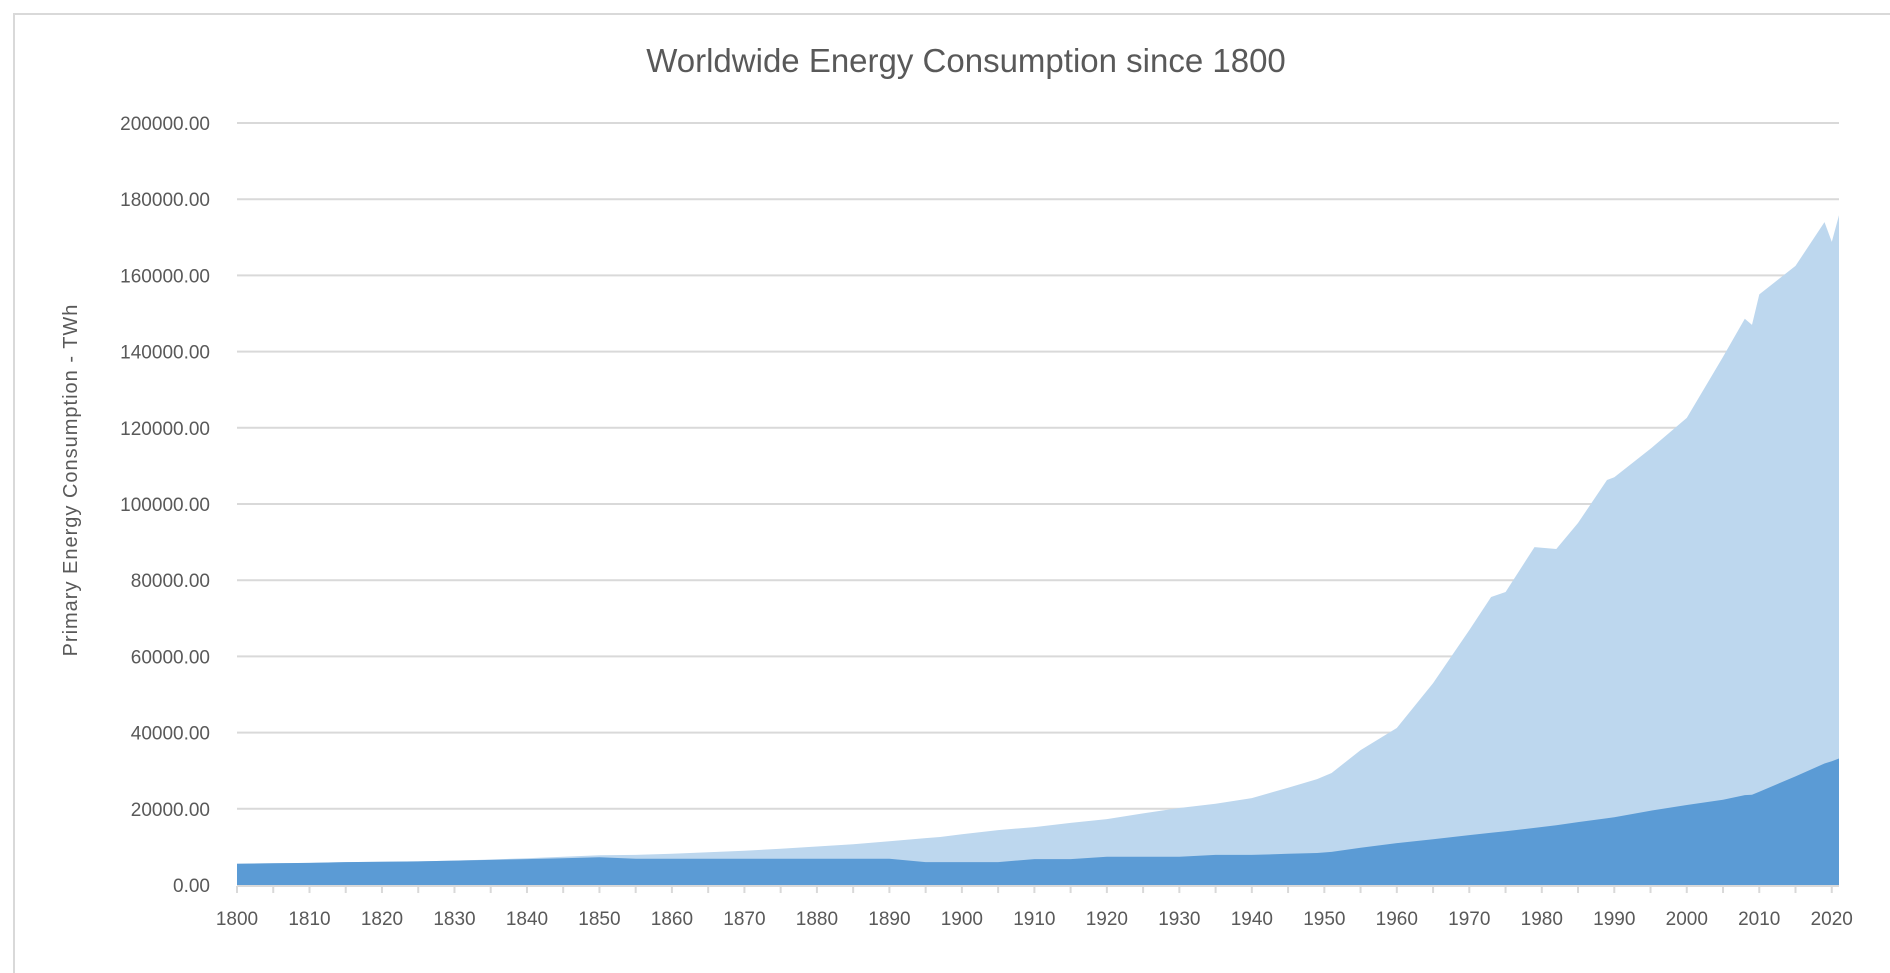  Describe the element at coordinates (165, 353) in the screenshot. I see `y-tick-label: 140000.00` at that location.